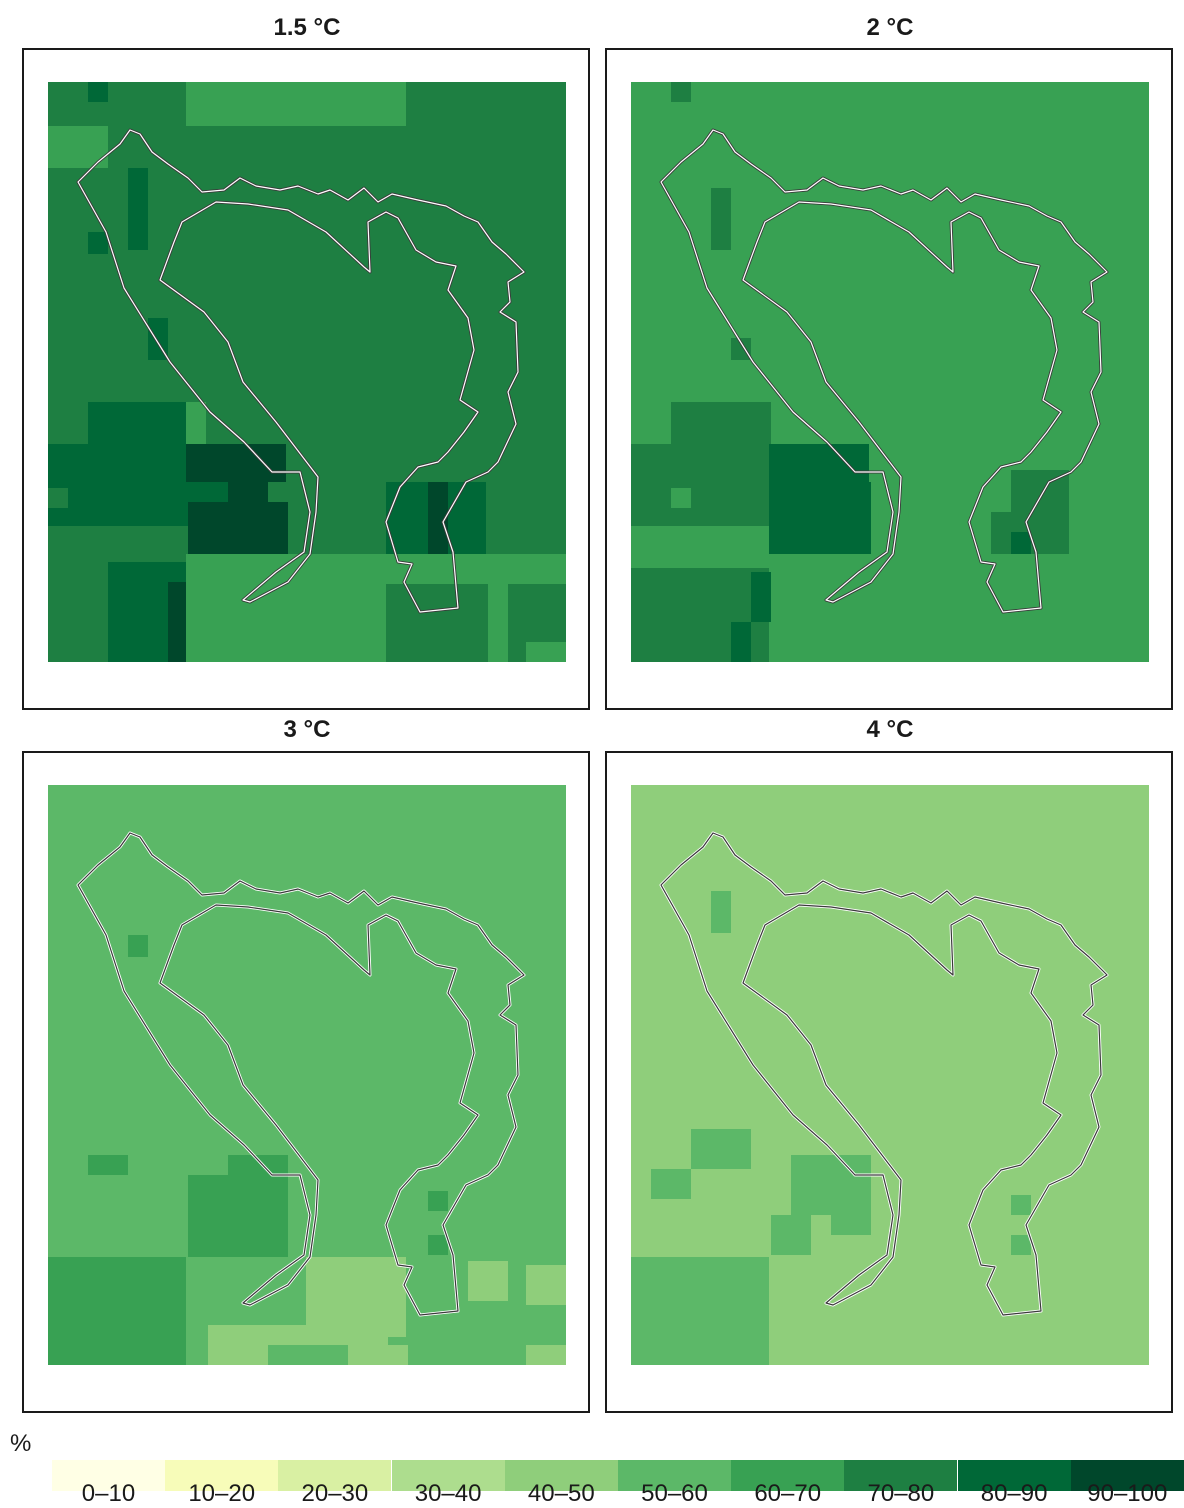  I want to click on legend-label: 60–70, so click(788, 1493).